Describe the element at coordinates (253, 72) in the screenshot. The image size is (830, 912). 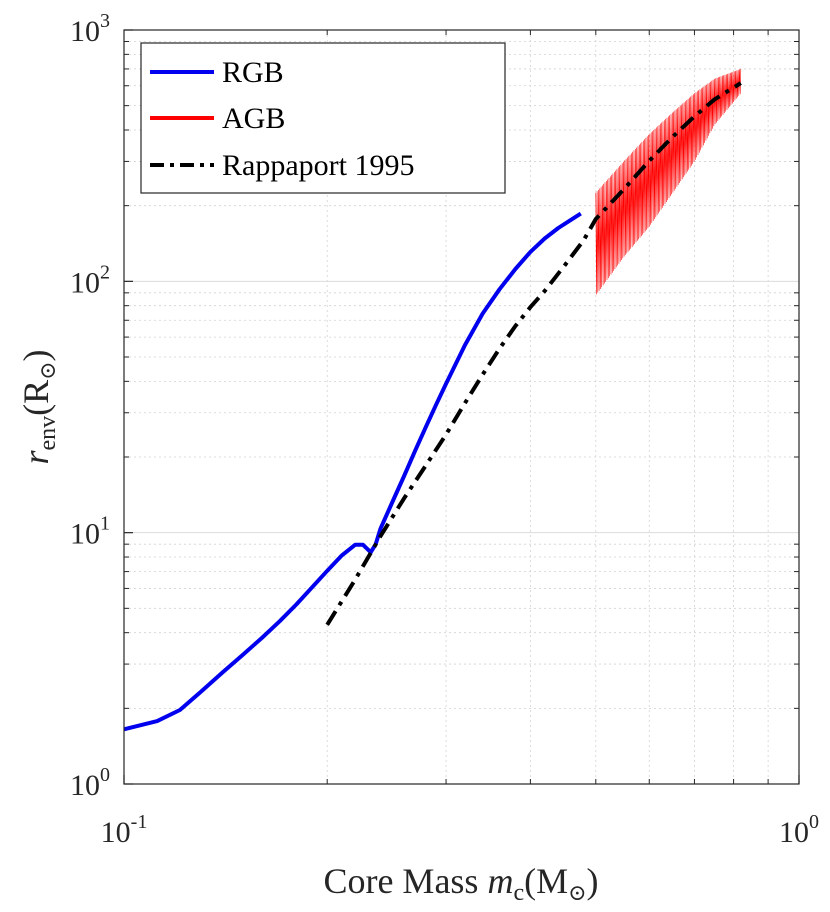
I see `legend-rgb-label: RGB` at that location.